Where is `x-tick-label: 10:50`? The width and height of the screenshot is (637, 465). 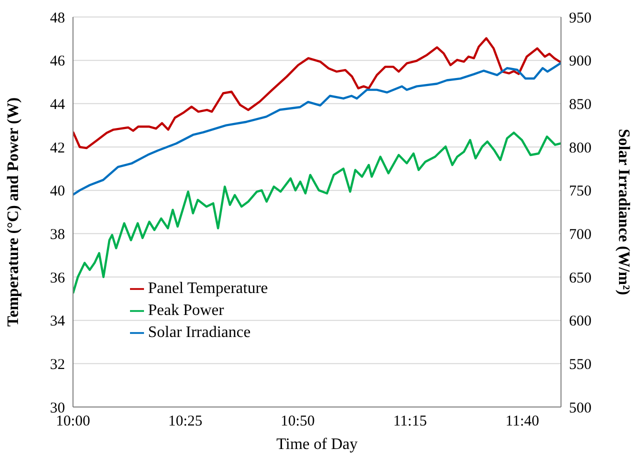 x-tick-label: 10:50 is located at coordinates (297, 422).